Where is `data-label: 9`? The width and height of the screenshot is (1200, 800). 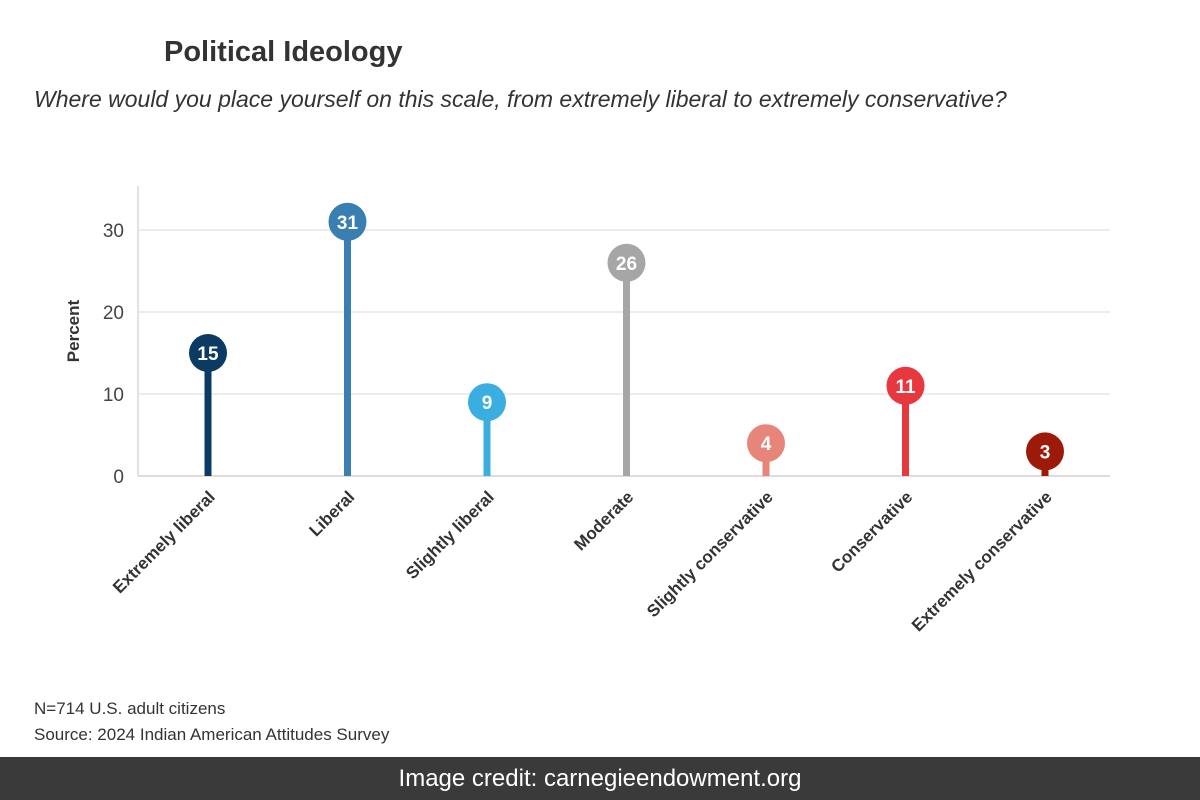 data-label: 9 is located at coordinates (487, 403).